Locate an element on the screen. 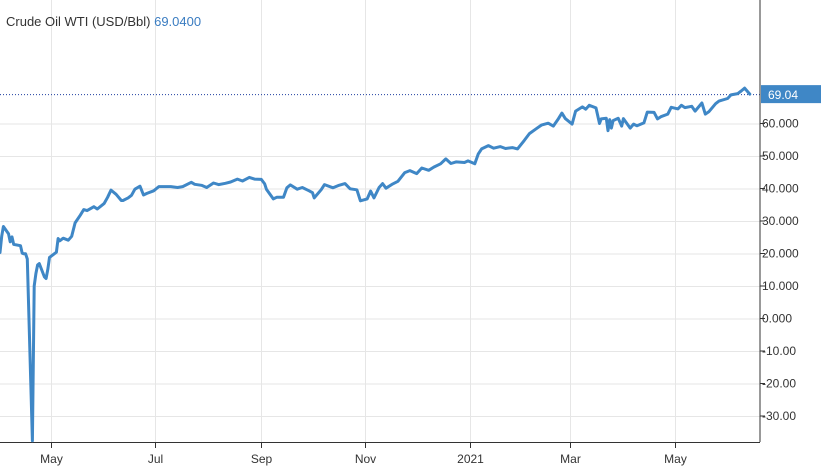 This screenshot has height=471, width=827. y-tick-label: -10.00 is located at coordinates (779, 351).